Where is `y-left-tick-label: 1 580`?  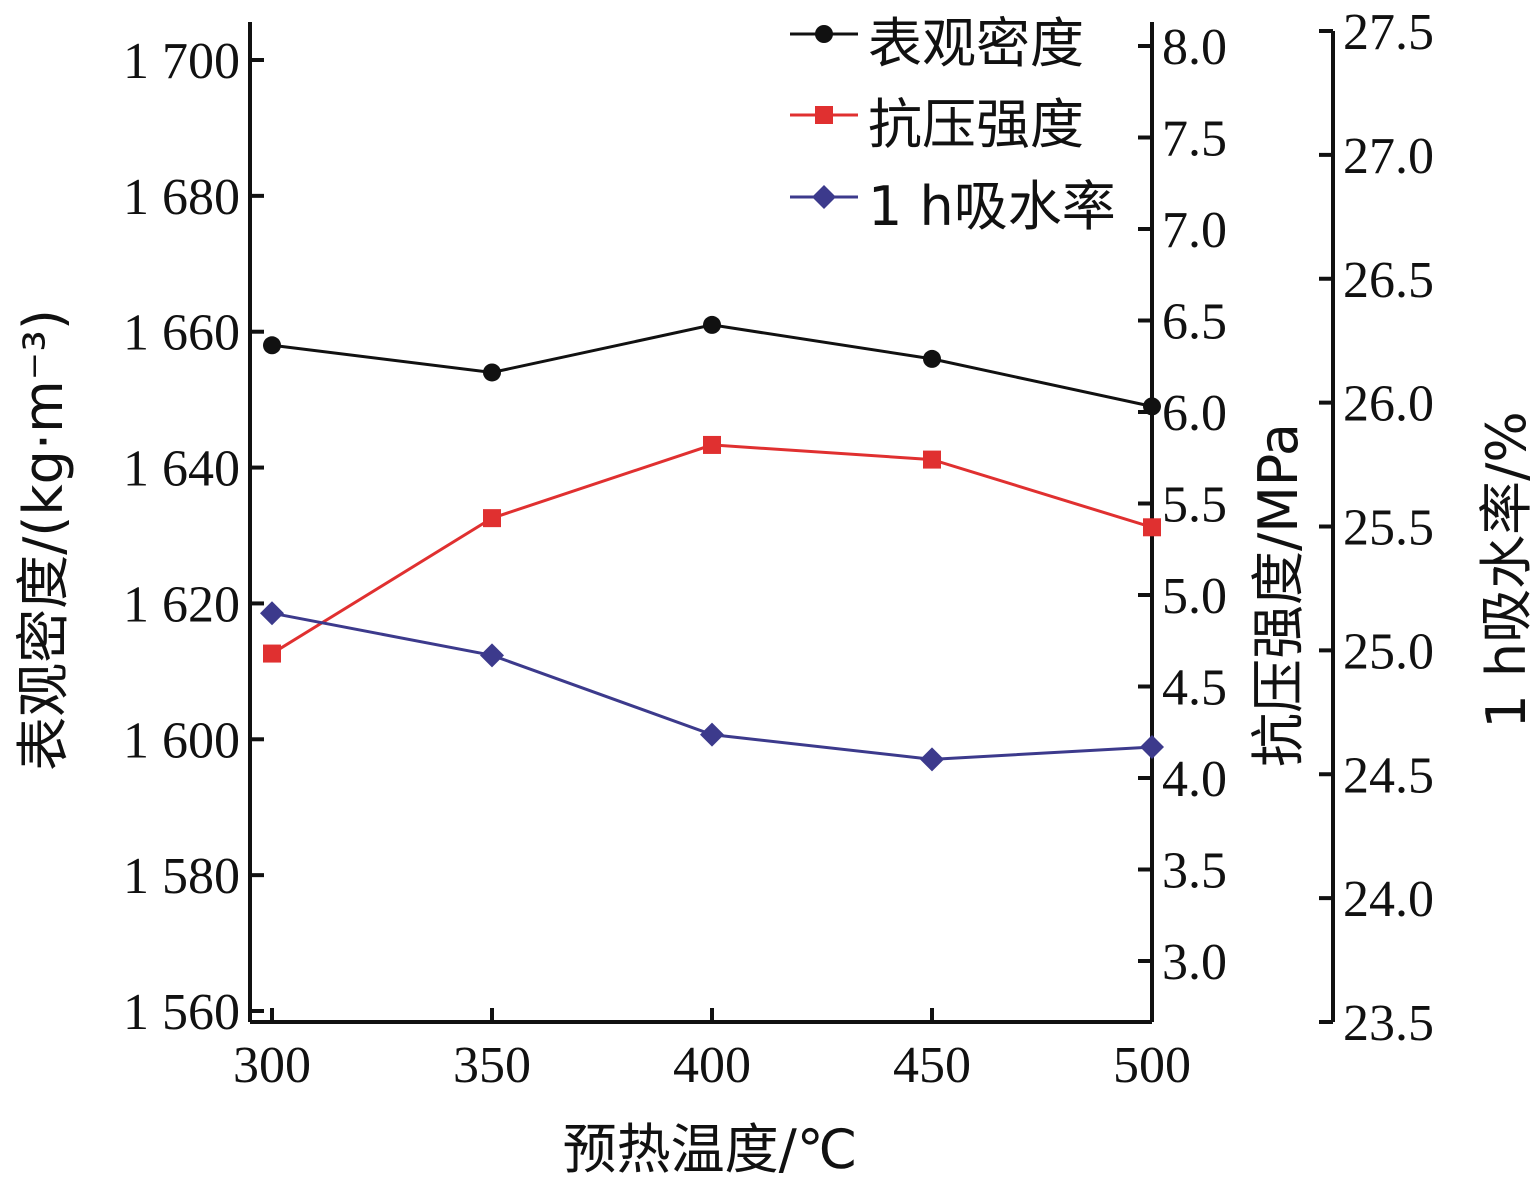 y-left-tick-label: 1 580 is located at coordinates (181, 876).